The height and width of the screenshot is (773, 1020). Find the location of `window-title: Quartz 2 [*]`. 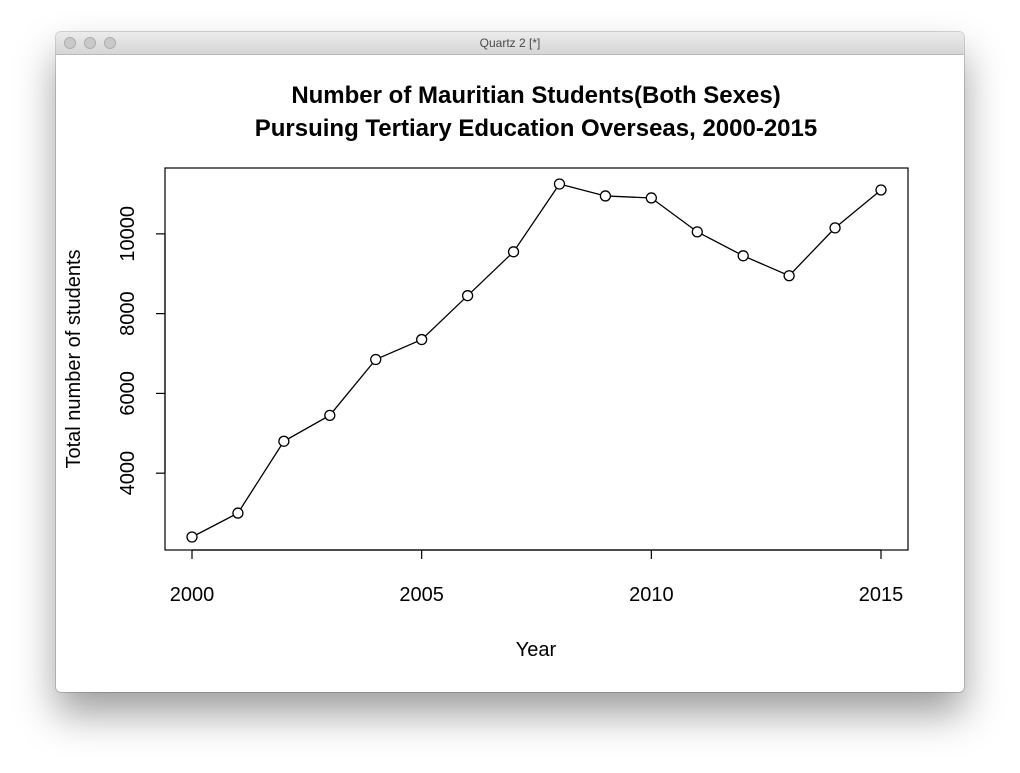

window-title: Quartz 2 [*] is located at coordinates (510, 43).